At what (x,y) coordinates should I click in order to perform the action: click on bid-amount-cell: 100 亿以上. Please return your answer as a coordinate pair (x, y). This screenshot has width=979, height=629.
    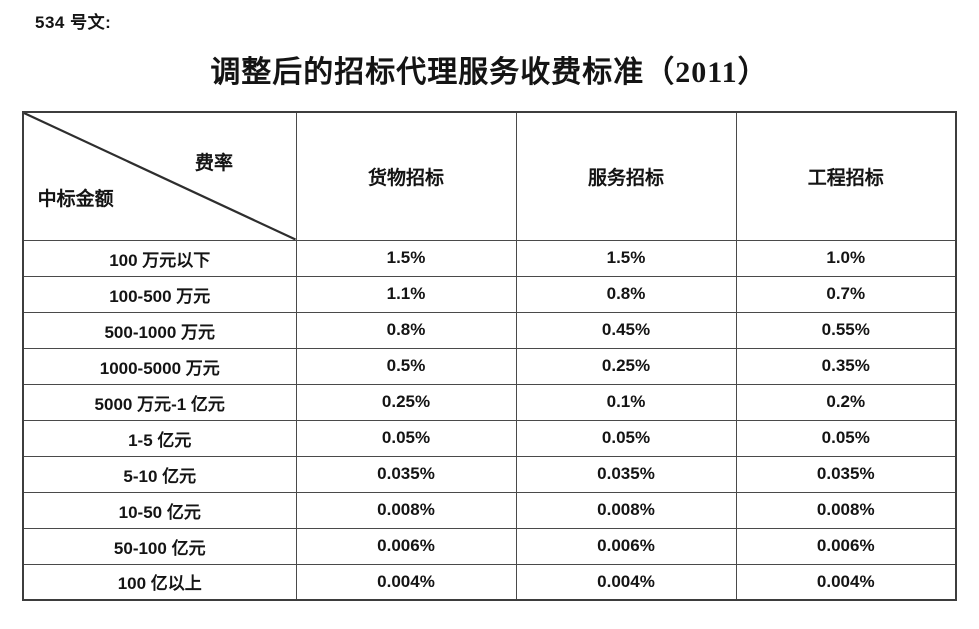
    Looking at the image, I should click on (159, 582).